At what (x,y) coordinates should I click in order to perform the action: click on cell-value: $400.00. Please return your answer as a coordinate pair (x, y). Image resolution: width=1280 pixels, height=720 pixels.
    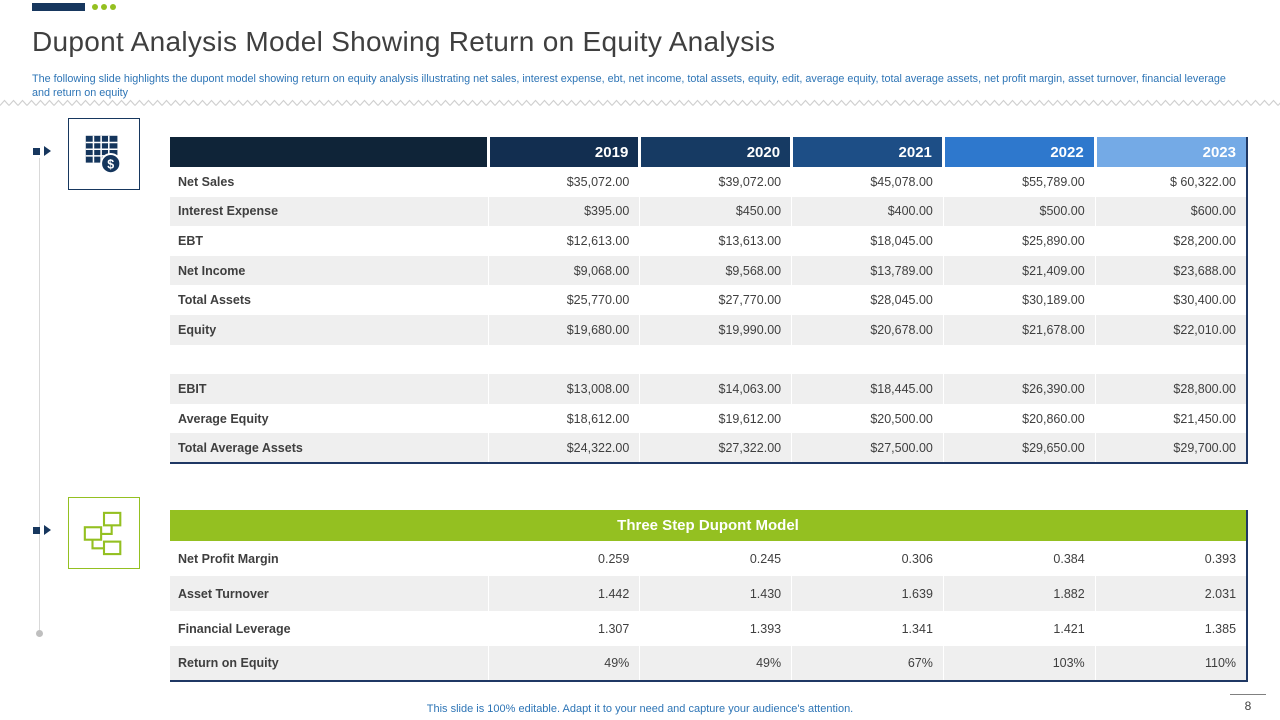
    Looking at the image, I should click on (867, 211).